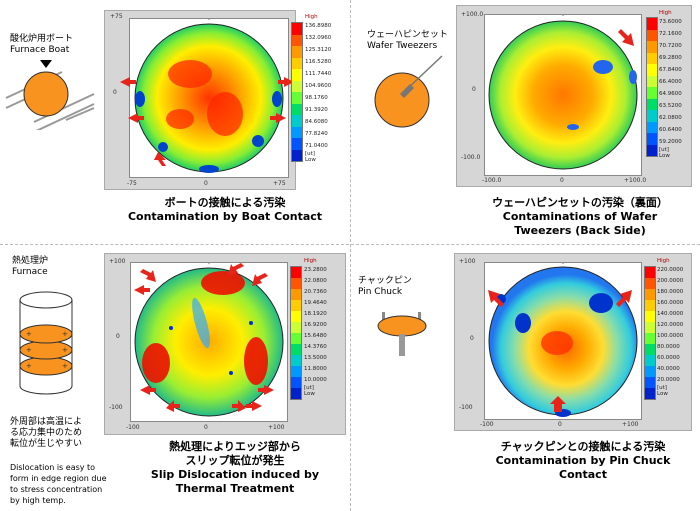 This screenshot has height=511, width=700. Describe the element at coordinates (668, 380) in the screenshot. I see `pinchuck-scale-v10: 20.0000` at that location.